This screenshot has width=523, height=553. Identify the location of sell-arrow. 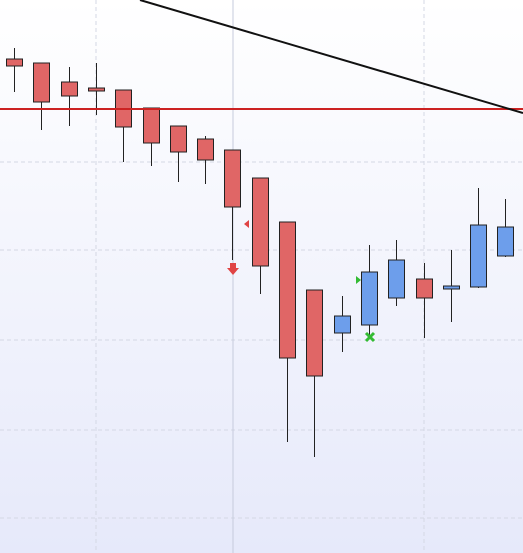
(233, 269).